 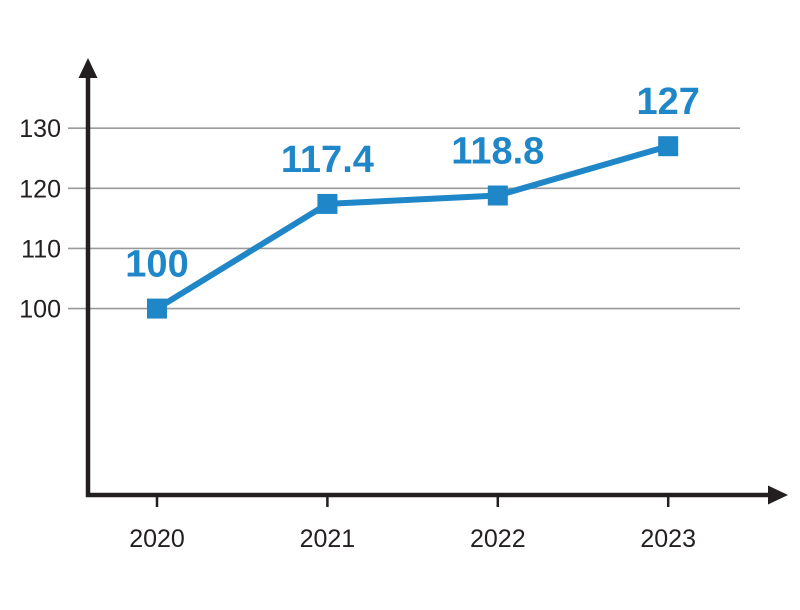 What do you see at coordinates (41, 249) in the screenshot?
I see `y-tick-label: 110` at bounding box center [41, 249].